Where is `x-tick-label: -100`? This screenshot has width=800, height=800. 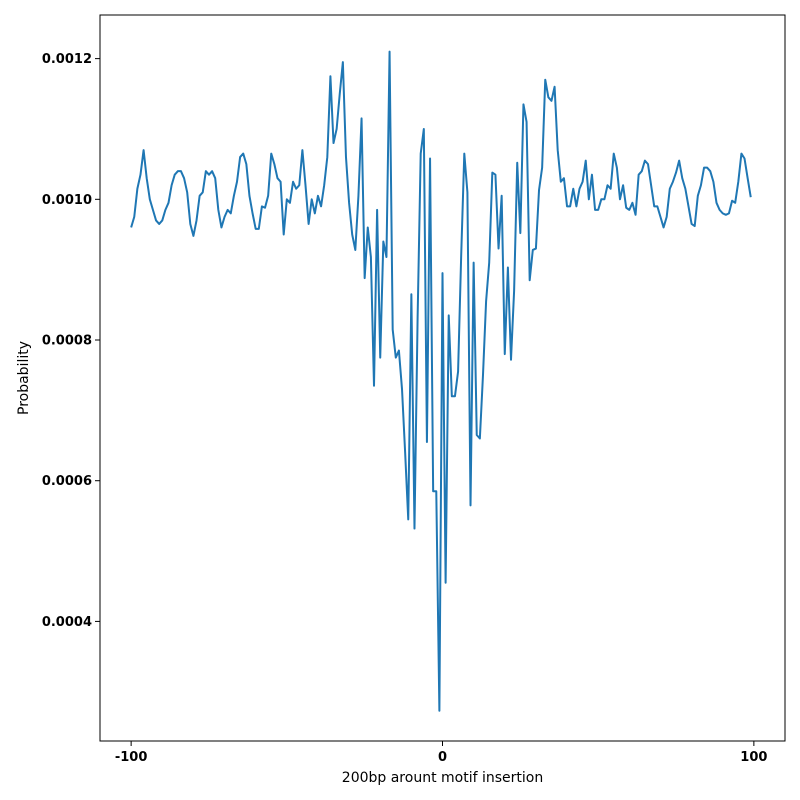
x-tick-label: -100 is located at coordinates (131, 757).